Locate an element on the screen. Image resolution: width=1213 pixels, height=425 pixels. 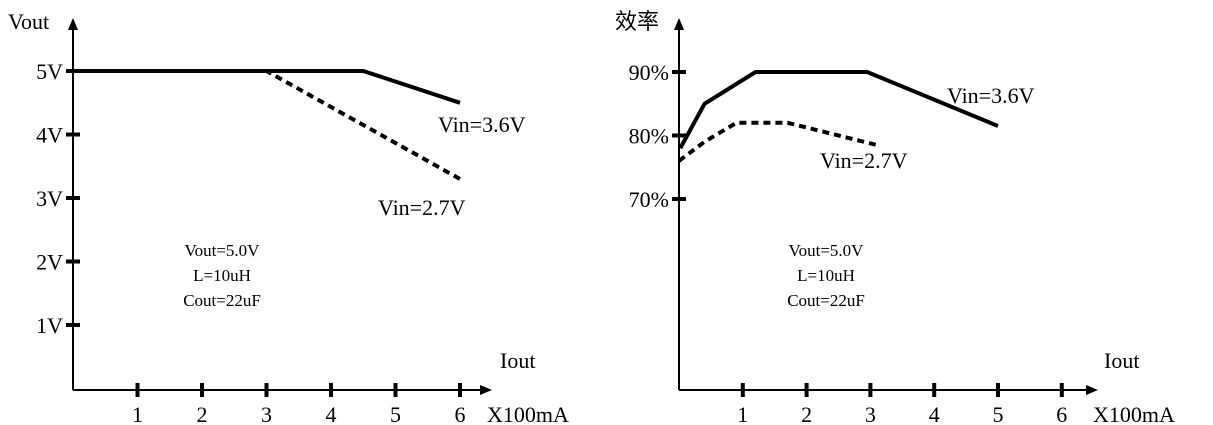
y-axis-title-vout: Vout is located at coordinates (28, 21).